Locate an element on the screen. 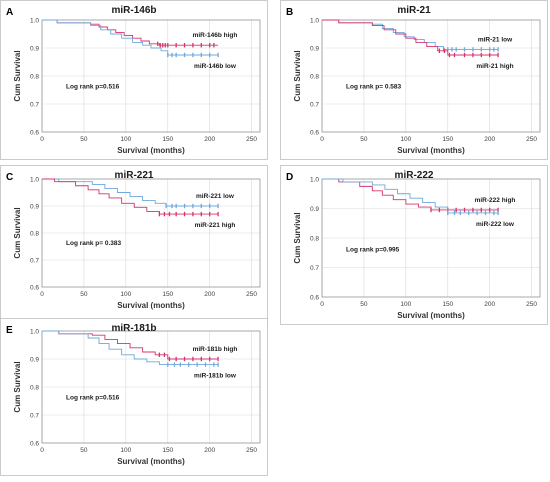  series-label: miR-146b low is located at coordinates (215, 66).